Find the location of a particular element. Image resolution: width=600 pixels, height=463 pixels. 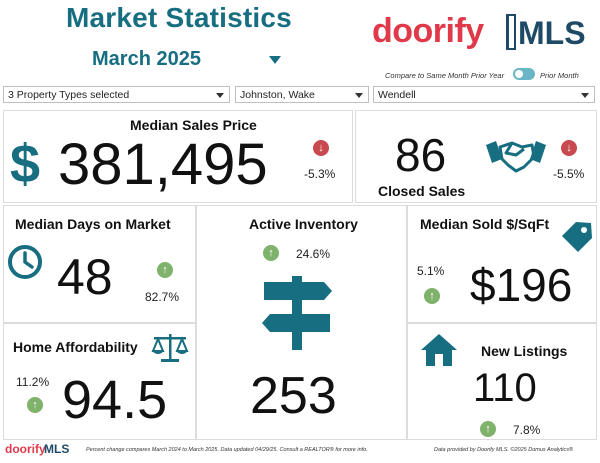

toggle-knob is located at coordinates (519, 74).